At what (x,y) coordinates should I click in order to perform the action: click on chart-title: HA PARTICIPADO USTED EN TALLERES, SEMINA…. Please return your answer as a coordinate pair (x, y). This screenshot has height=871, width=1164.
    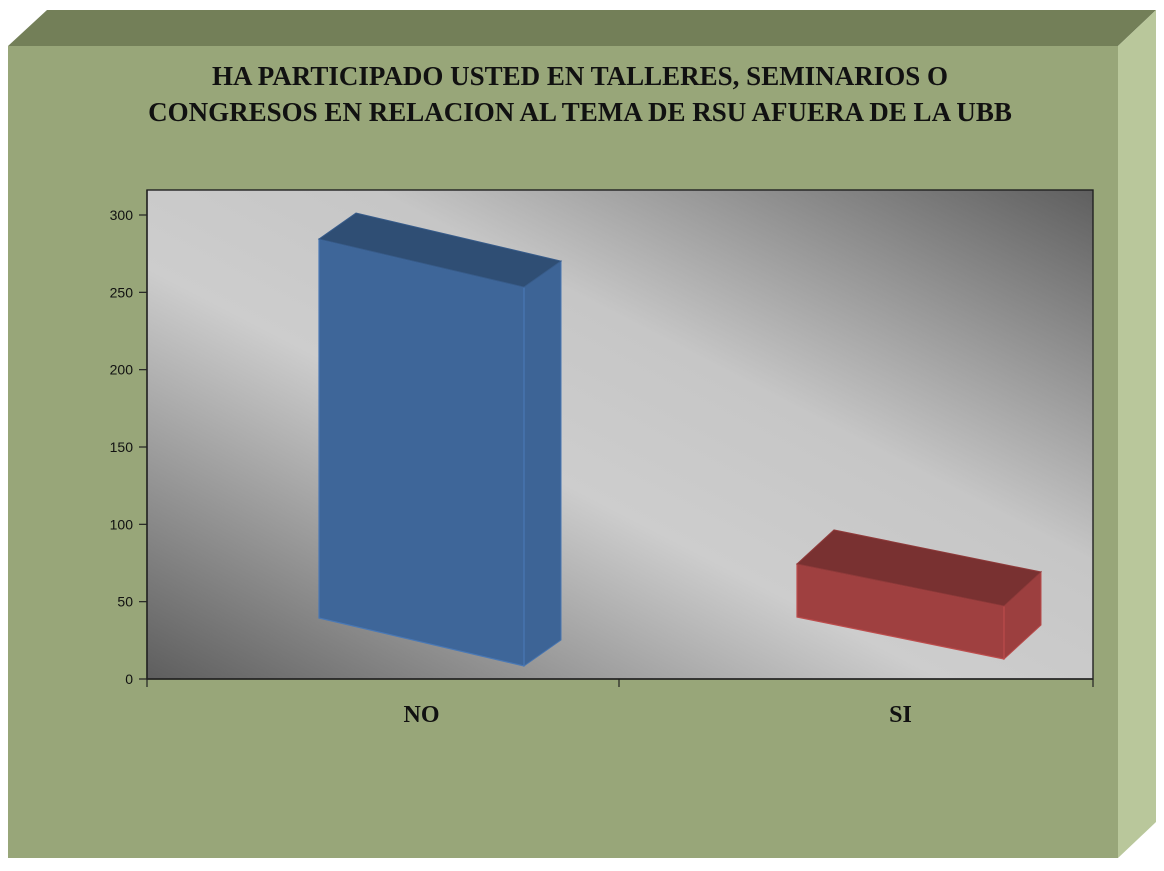
    Looking at the image, I should click on (580, 94).